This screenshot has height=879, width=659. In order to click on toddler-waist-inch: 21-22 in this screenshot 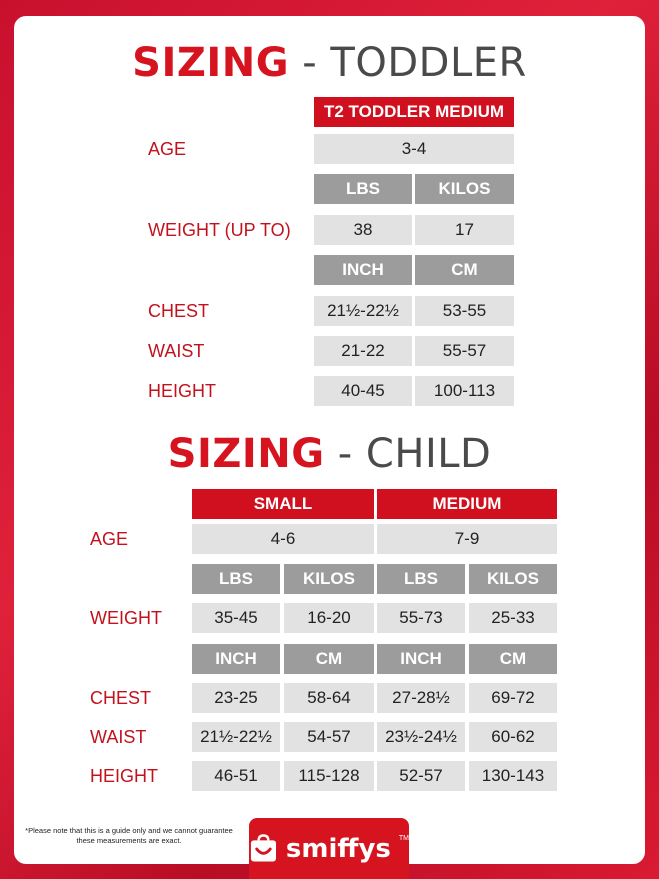, I will do `click(363, 351)`.